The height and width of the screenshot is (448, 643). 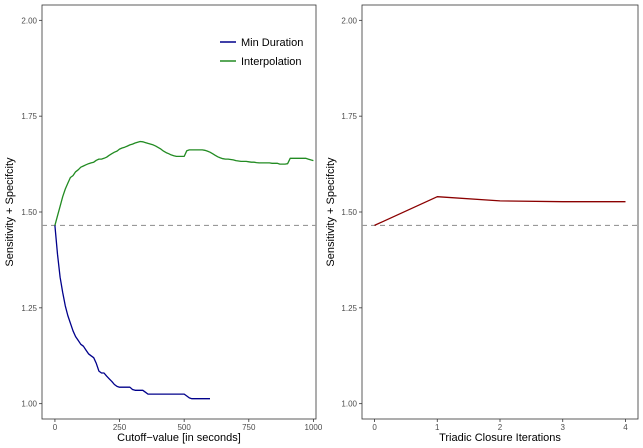 What do you see at coordinates (29, 212) in the screenshot?
I see `left-y-tick-label: 1.50` at bounding box center [29, 212].